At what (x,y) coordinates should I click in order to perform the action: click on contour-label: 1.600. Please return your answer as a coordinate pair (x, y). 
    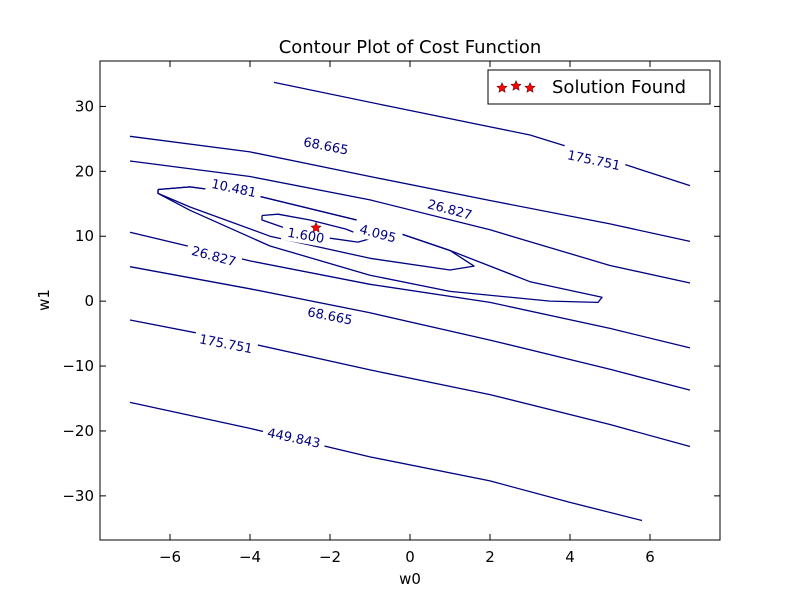
    Looking at the image, I should click on (305, 236).